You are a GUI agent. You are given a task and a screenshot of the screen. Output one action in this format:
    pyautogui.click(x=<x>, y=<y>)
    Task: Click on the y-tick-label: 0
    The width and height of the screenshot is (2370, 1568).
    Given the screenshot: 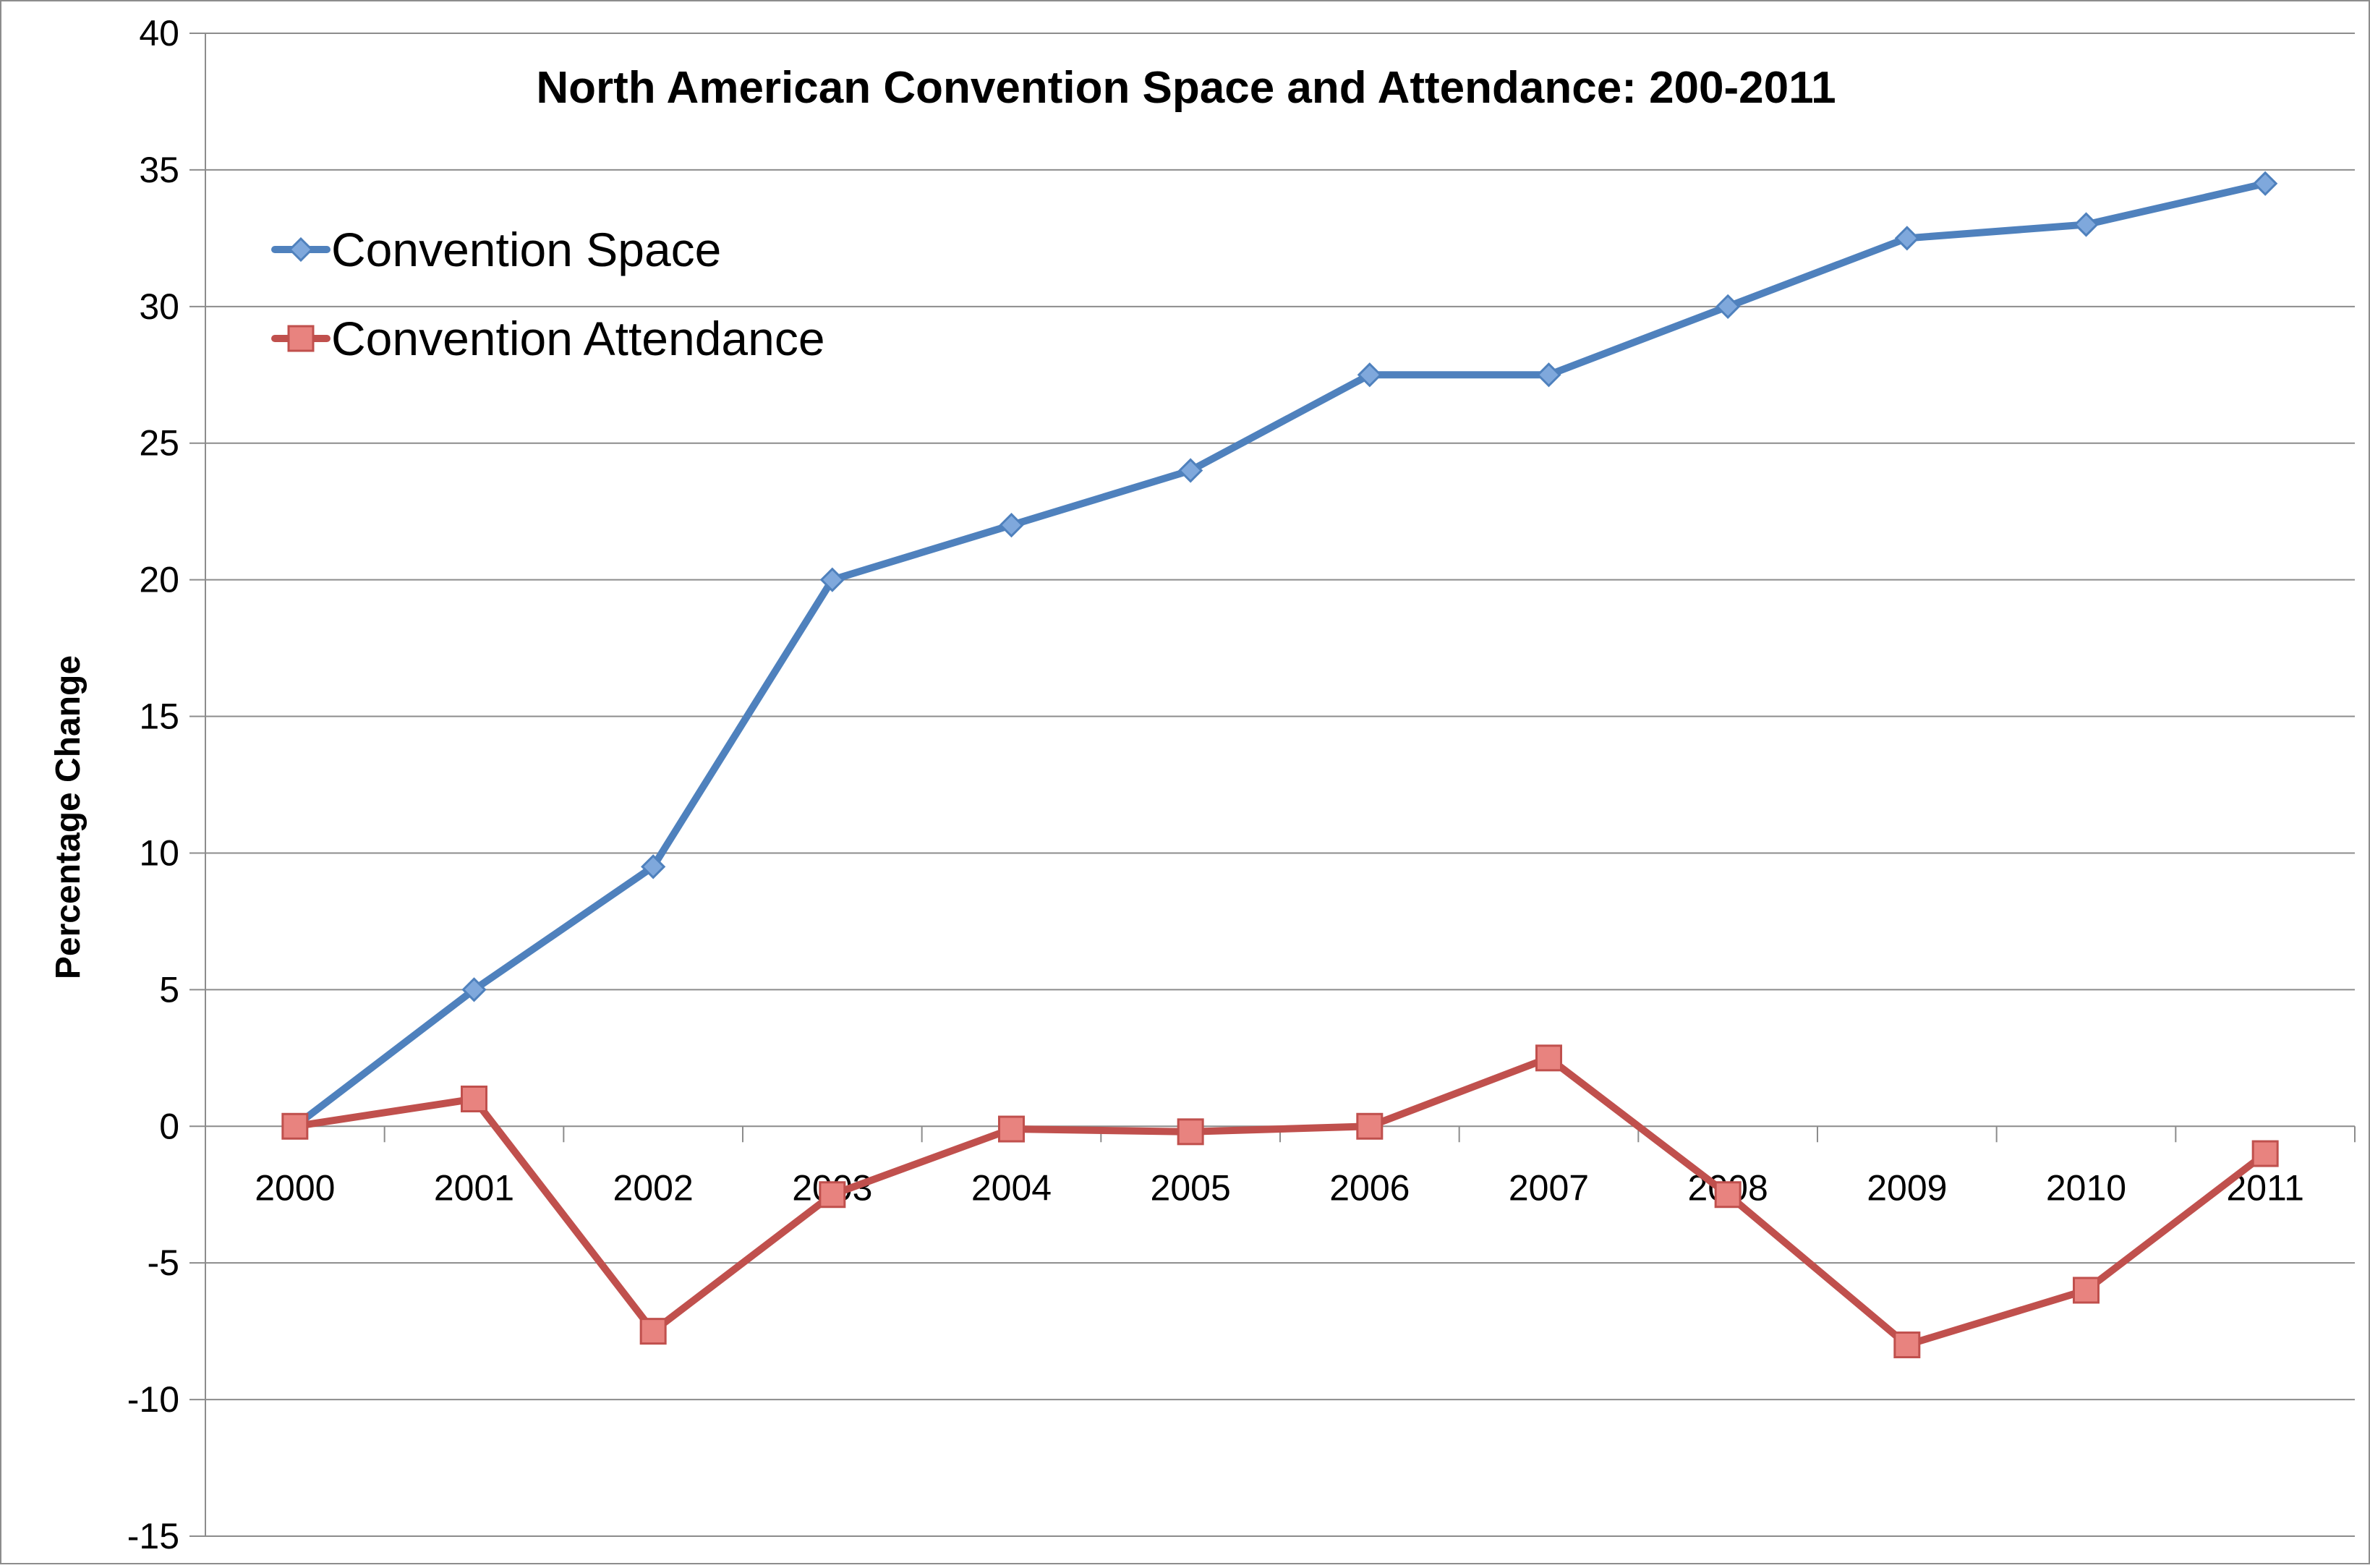 What is the action you would take?
    pyautogui.click(x=169, y=1126)
    